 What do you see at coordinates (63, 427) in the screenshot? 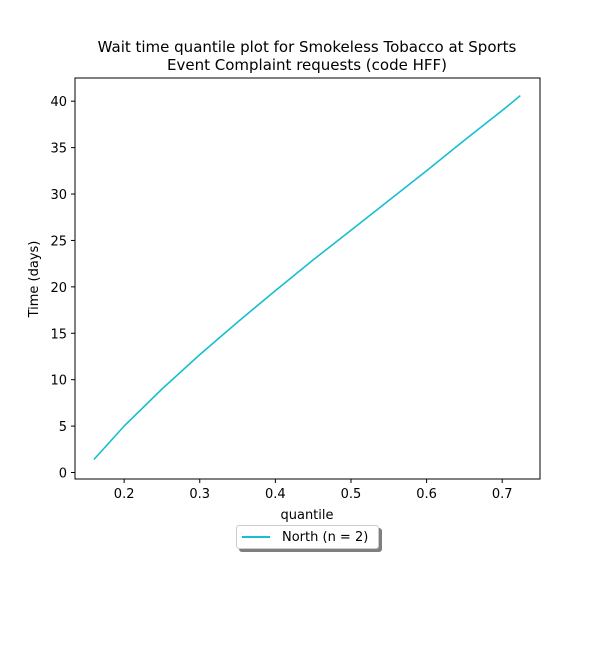
I see `y-tick-label: 5` at bounding box center [63, 427].